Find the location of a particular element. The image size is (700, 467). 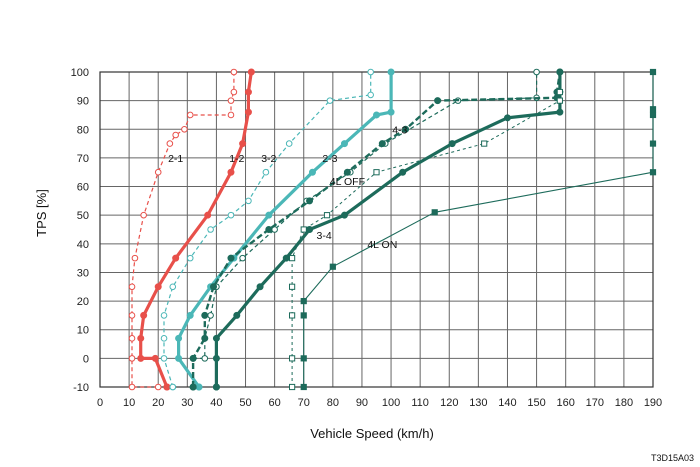

annotation-label: 3-4 is located at coordinates (324, 236).